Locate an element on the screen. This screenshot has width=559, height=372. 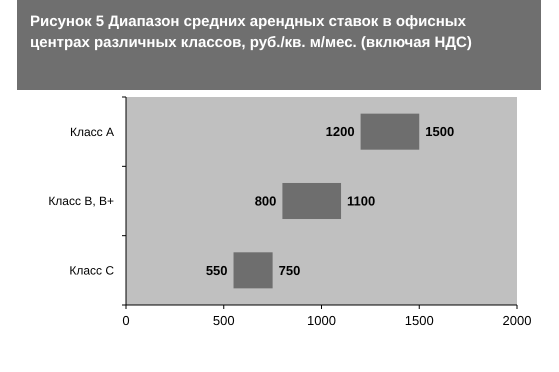
x-tick-label: 2000 is located at coordinates (517, 320).